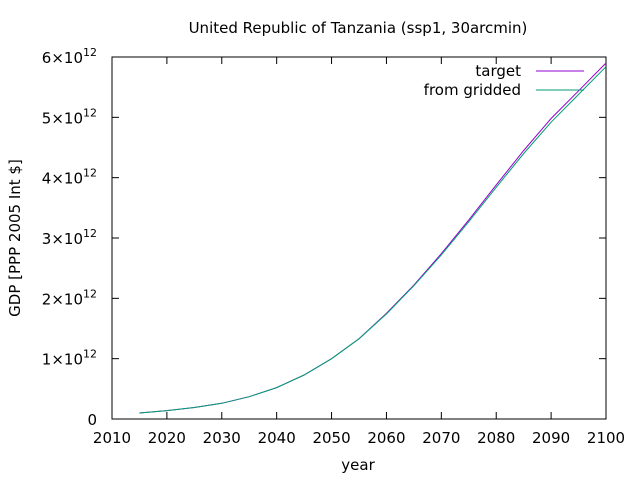  What do you see at coordinates (496, 438) in the screenshot?
I see `x-tick-label: 2080` at bounding box center [496, 438].